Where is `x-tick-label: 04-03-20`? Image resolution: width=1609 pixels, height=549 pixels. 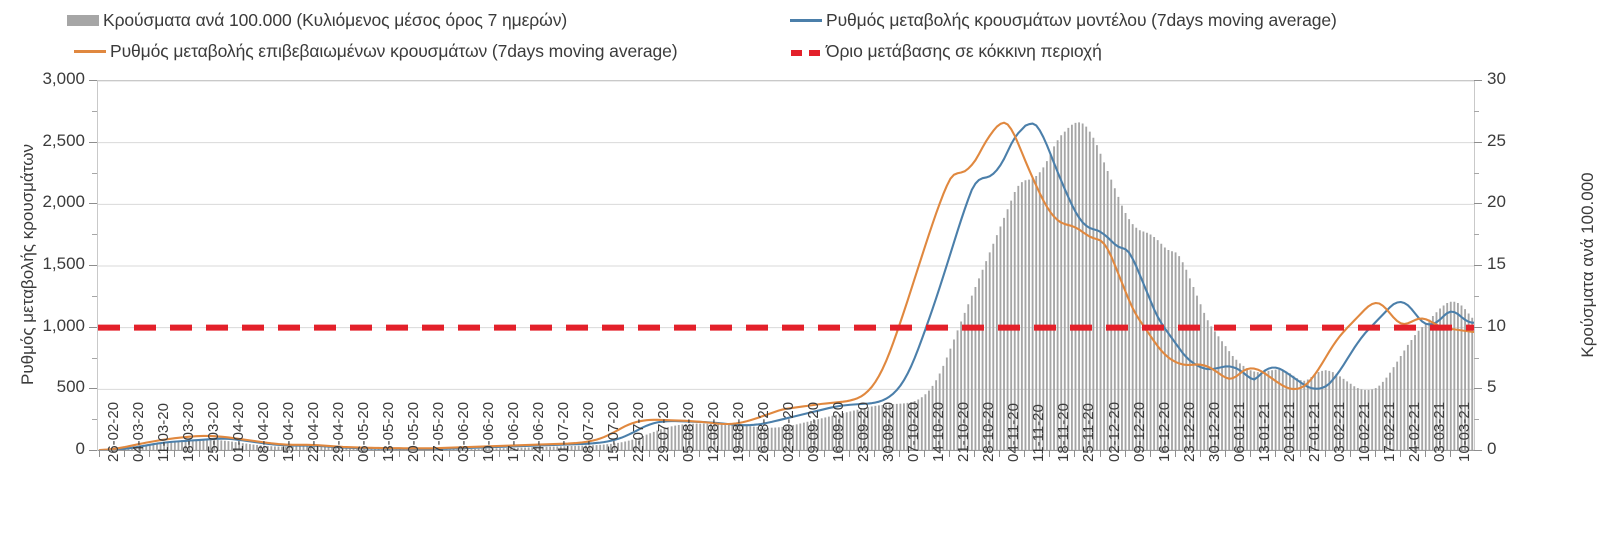
x-tick-label: 04-03-20 is located at coordinates (138, 431).